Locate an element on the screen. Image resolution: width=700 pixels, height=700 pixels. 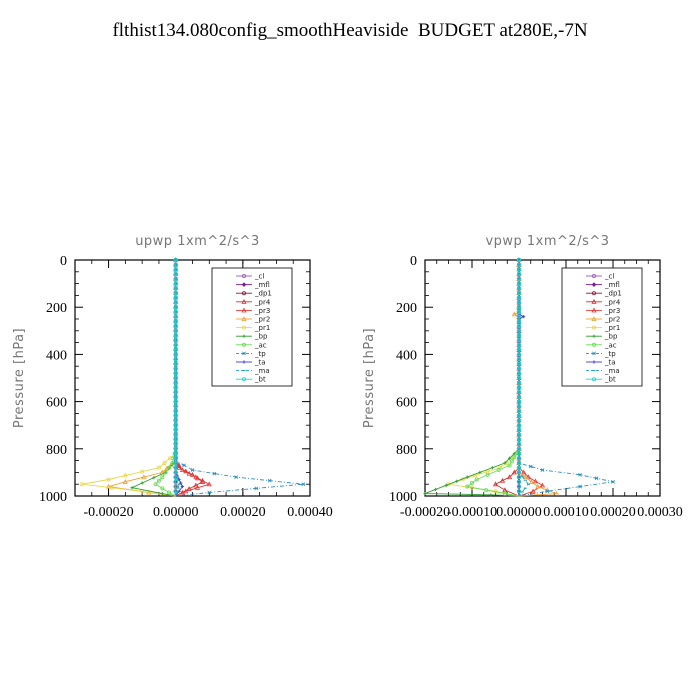
vpwp-legend-marker-tp is located at coordinates (594, 353).